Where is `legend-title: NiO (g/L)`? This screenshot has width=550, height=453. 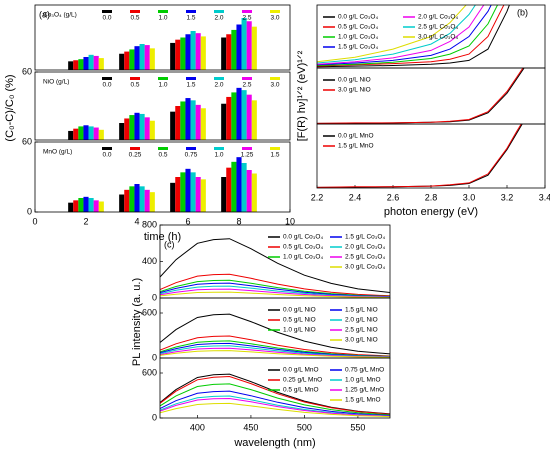 legend-title: NiO (g/L) is located at coordinates (56, 82).